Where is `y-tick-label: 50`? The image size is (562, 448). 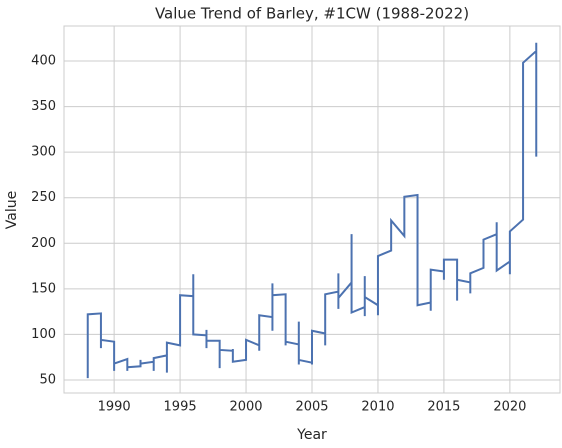 y-tick-label: 50 is located at coordinates (47, 379).